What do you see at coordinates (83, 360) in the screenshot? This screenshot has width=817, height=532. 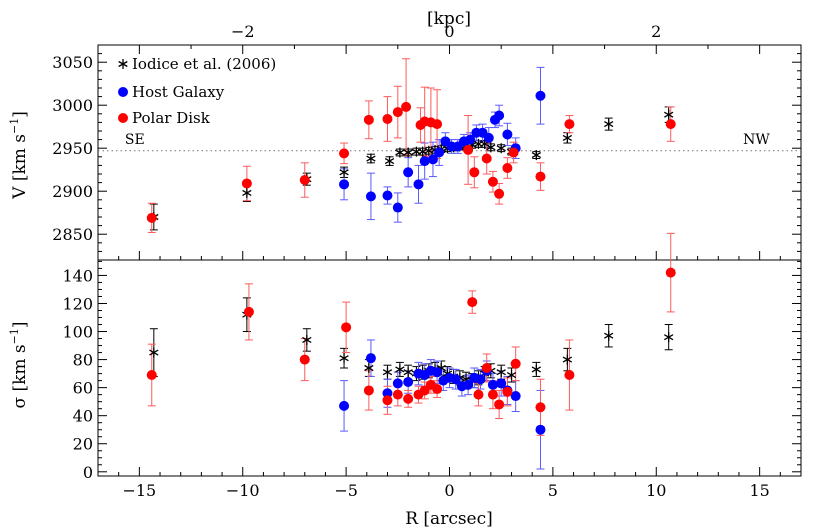 I see `y-tick-label: 80` at bounding box center [83, 360].